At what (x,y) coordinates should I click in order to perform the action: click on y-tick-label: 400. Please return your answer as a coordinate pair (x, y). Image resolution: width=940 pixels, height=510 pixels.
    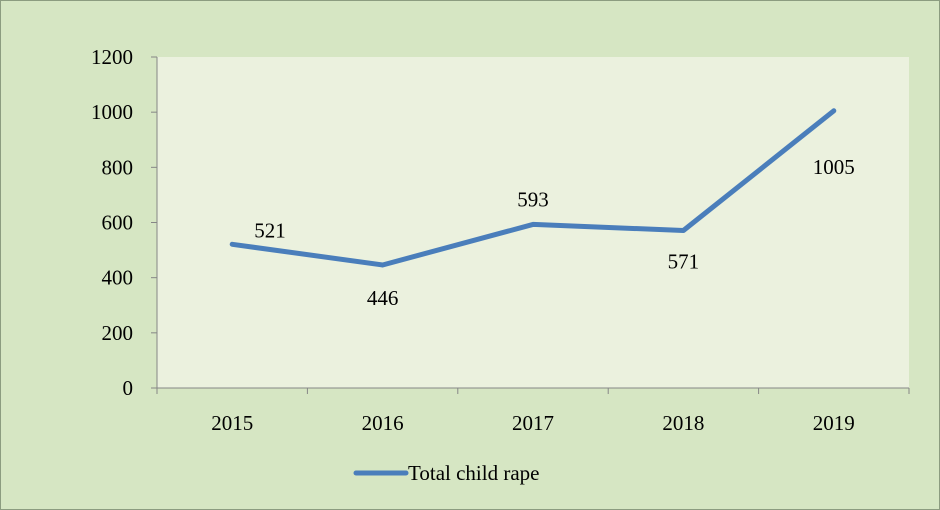
    Looking at the image, I should click on (118, 278).